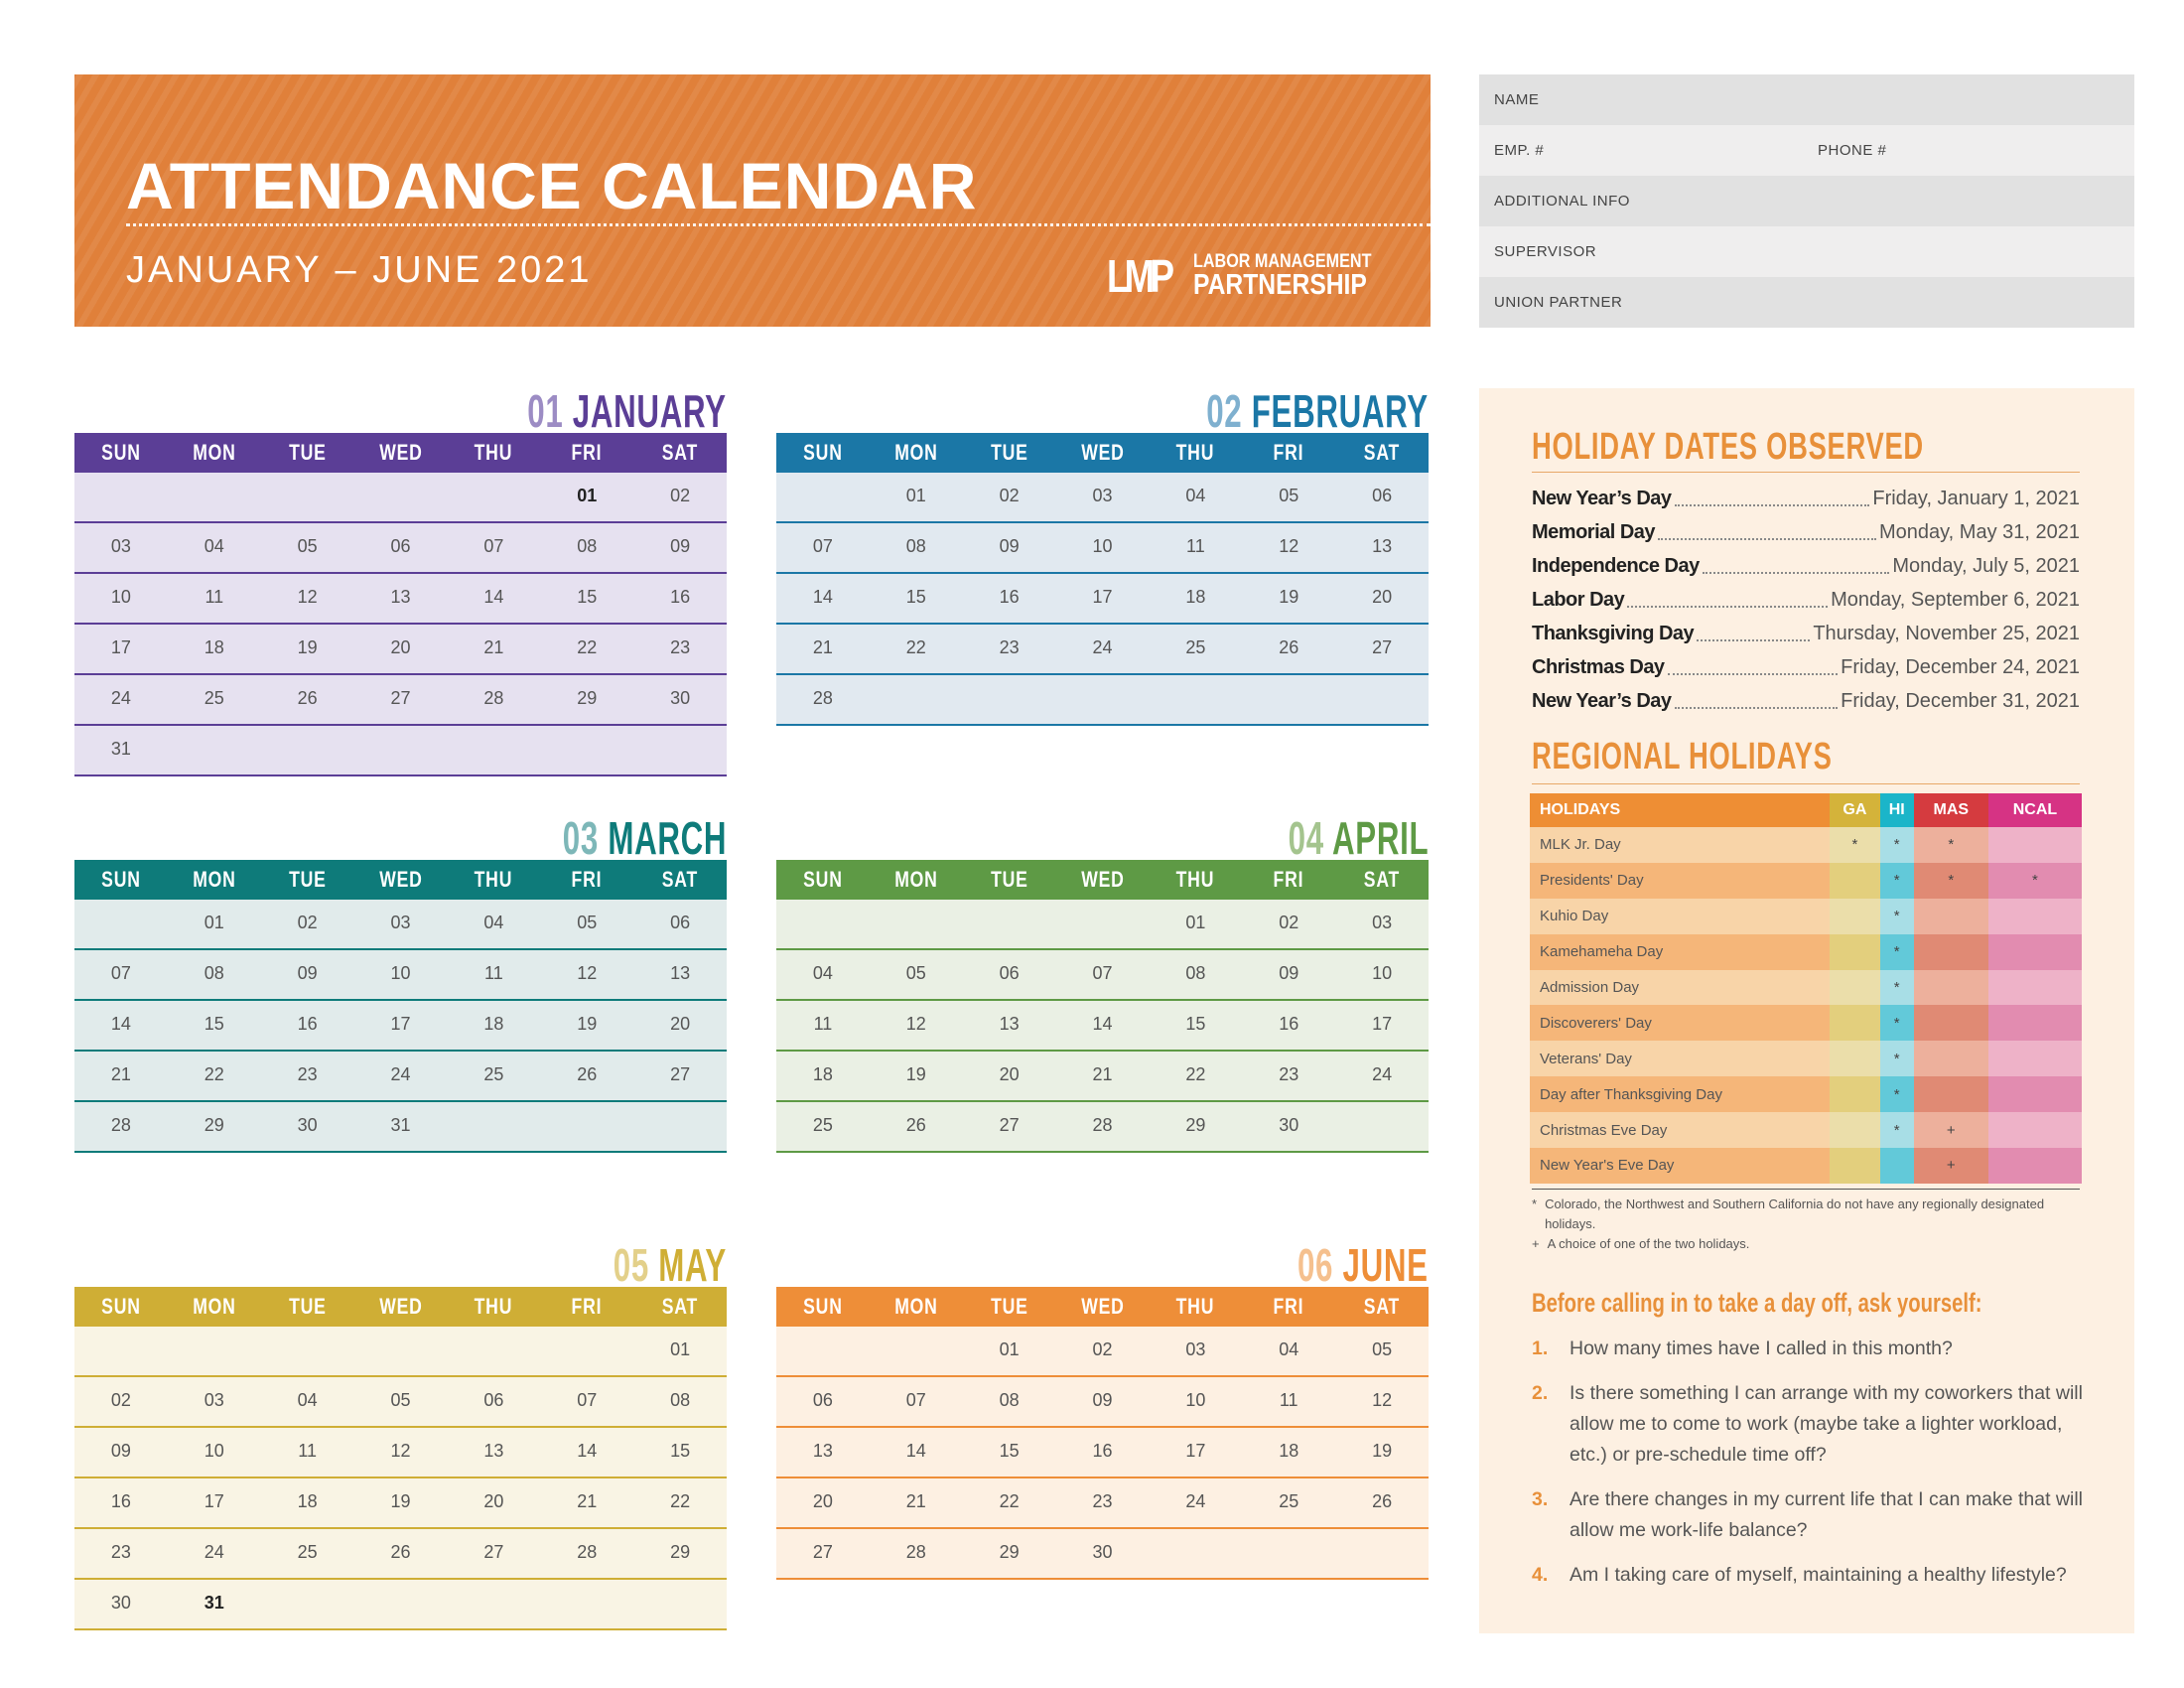 This screenshot has height=1688, width=2184. What do you see at coordinates (1195, 1501) in the screenshot?
I see `day-cell: 24` at bounding box center [1195, 1501].